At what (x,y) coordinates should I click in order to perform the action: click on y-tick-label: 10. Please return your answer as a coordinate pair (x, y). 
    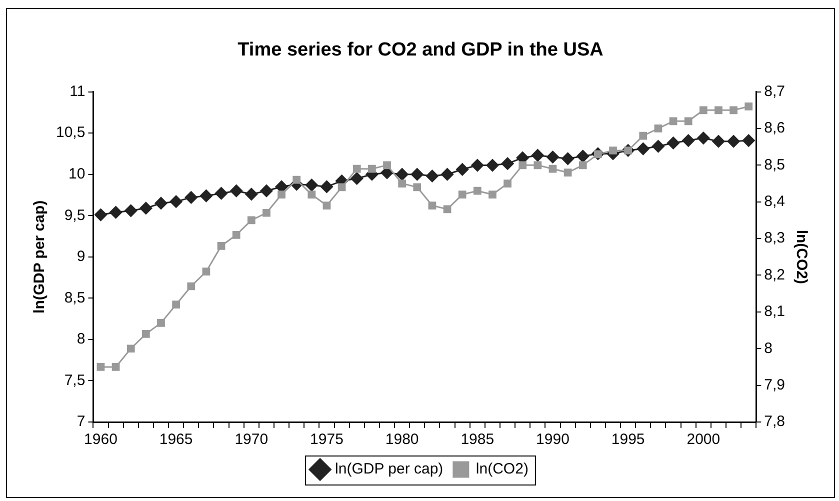
    Looking at the image, I should click on (77, 173).